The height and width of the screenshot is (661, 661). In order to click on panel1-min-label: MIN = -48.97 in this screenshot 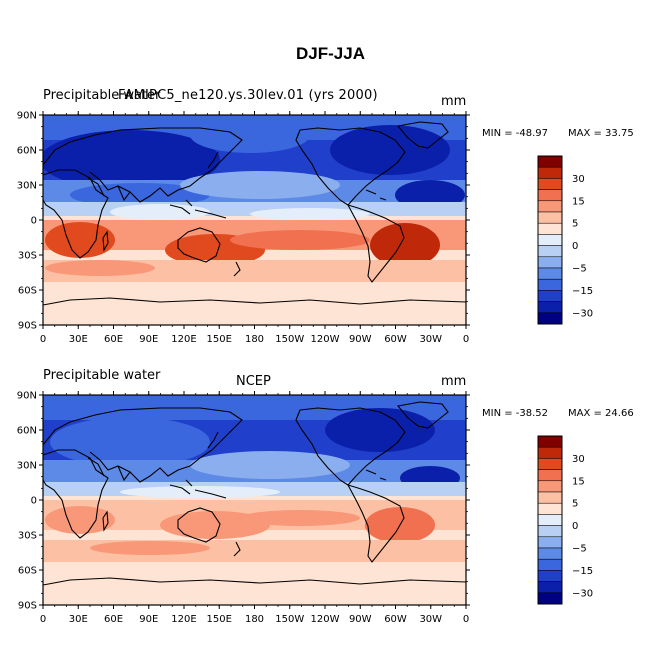, I will do `click(515, 133)`.